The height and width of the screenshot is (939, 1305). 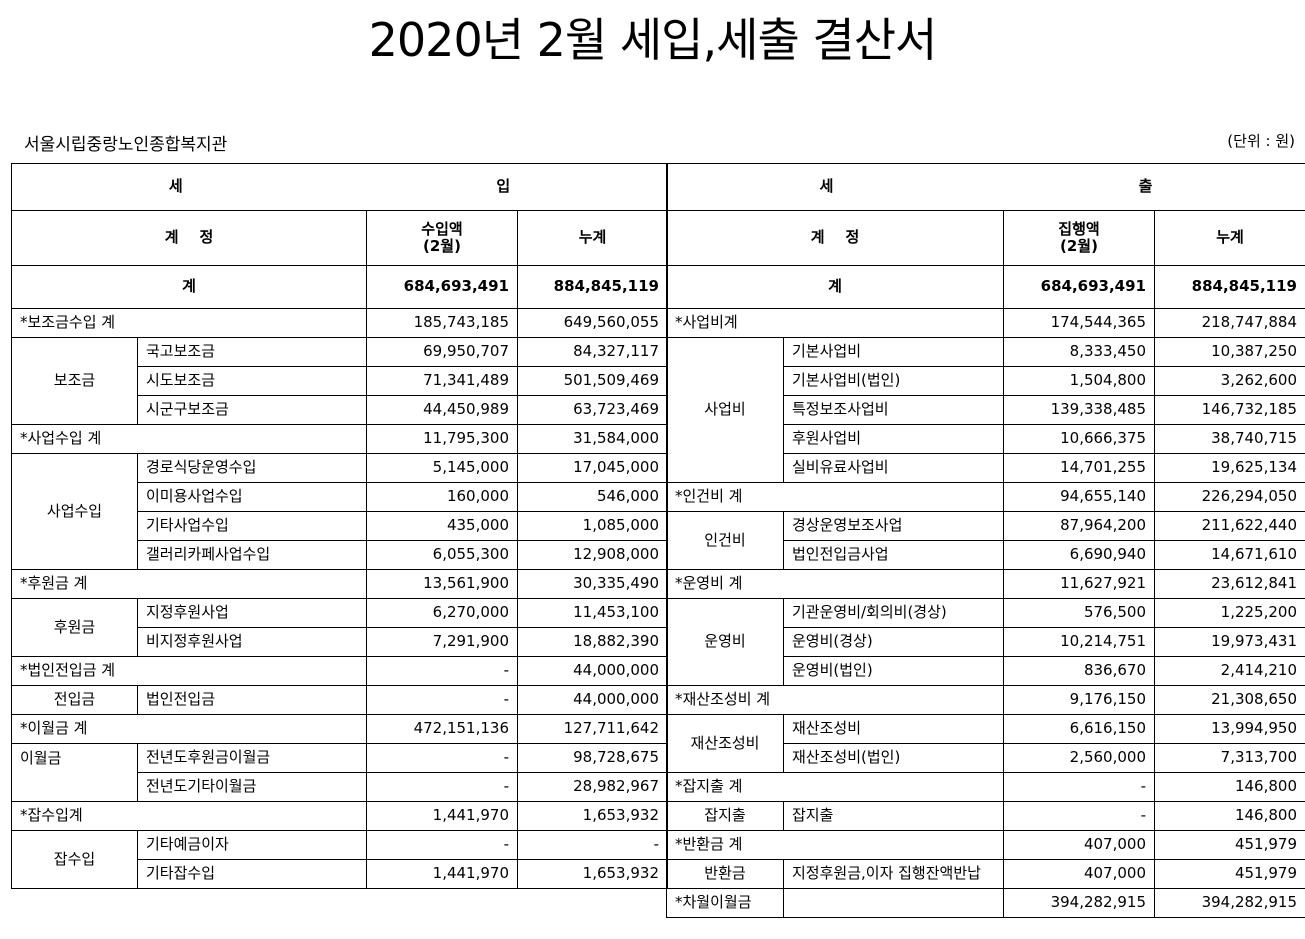 I want to click on income-section-row: *이월금 계 472,151,136 127,711,642, so click(x=339, y=729).